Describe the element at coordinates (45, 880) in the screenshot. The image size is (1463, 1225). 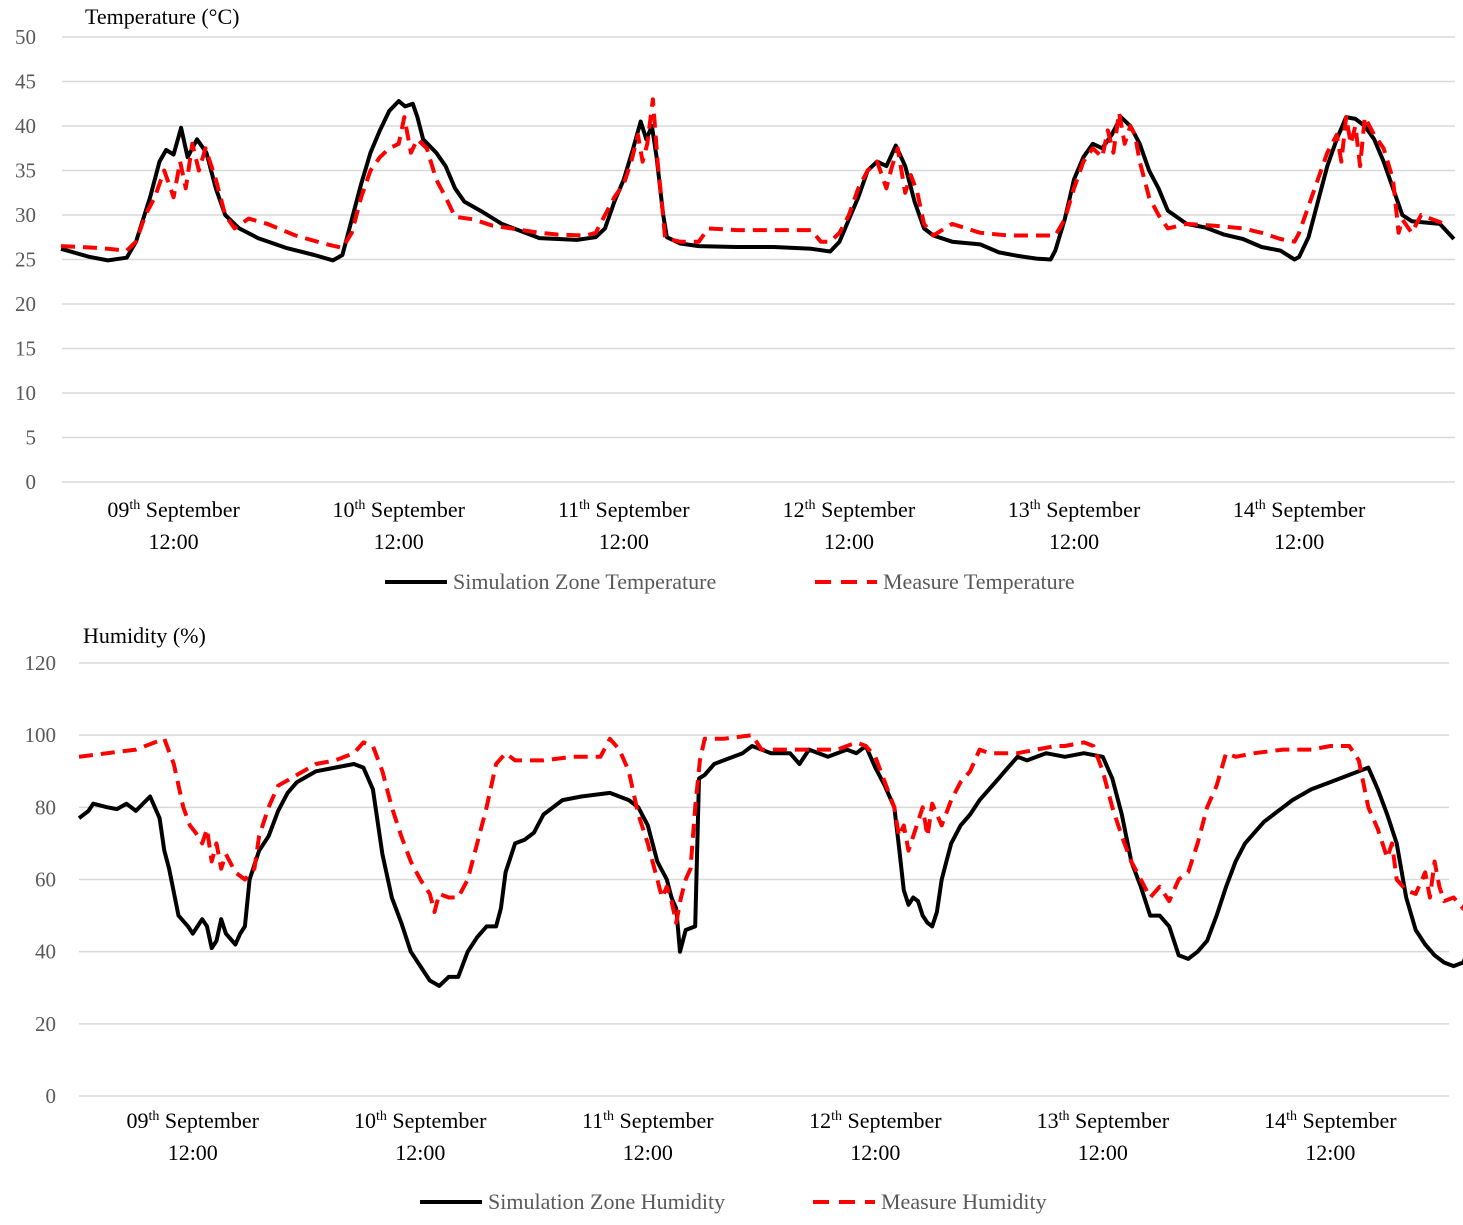
I see `y-tick-label: 60` at that location.